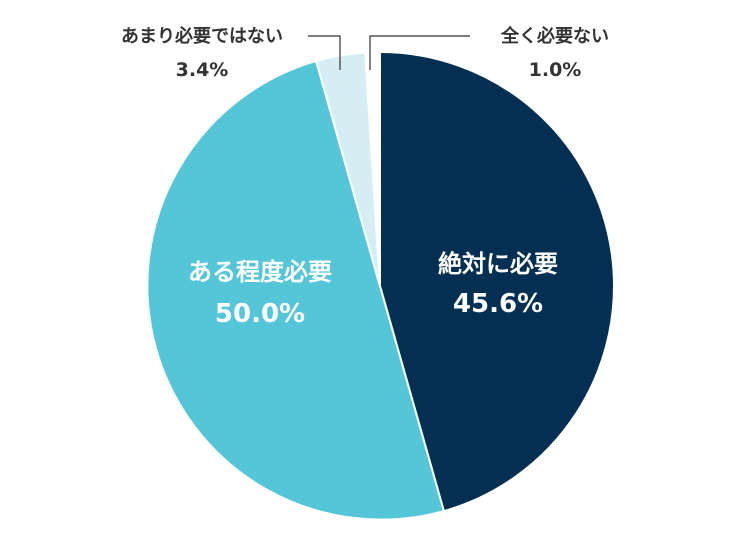 The width and height of the screenshot is (750, 540). I want to click on leader-line-not-needed, so click(419, 52).